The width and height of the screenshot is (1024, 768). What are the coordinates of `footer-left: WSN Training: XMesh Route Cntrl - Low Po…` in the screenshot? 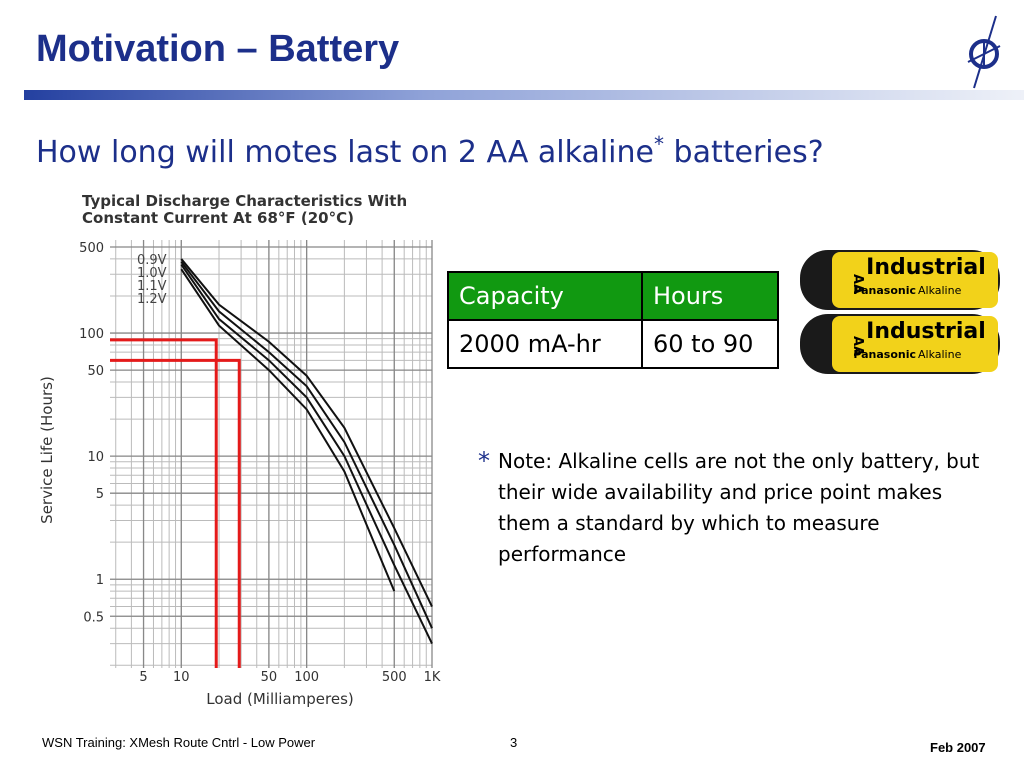 It's located at (179, 742).